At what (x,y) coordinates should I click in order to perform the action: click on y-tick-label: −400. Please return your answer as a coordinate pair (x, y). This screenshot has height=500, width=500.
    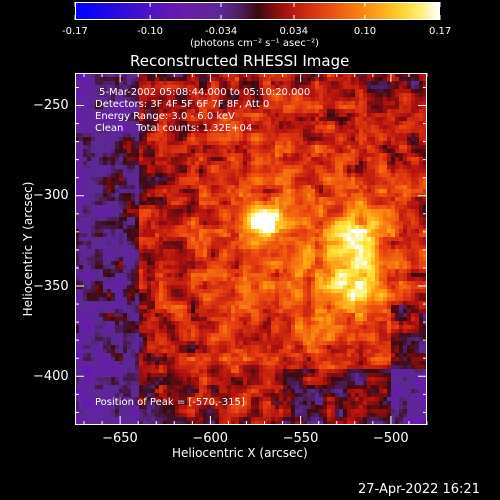
    Looking at the image, I should click on (51, 376).